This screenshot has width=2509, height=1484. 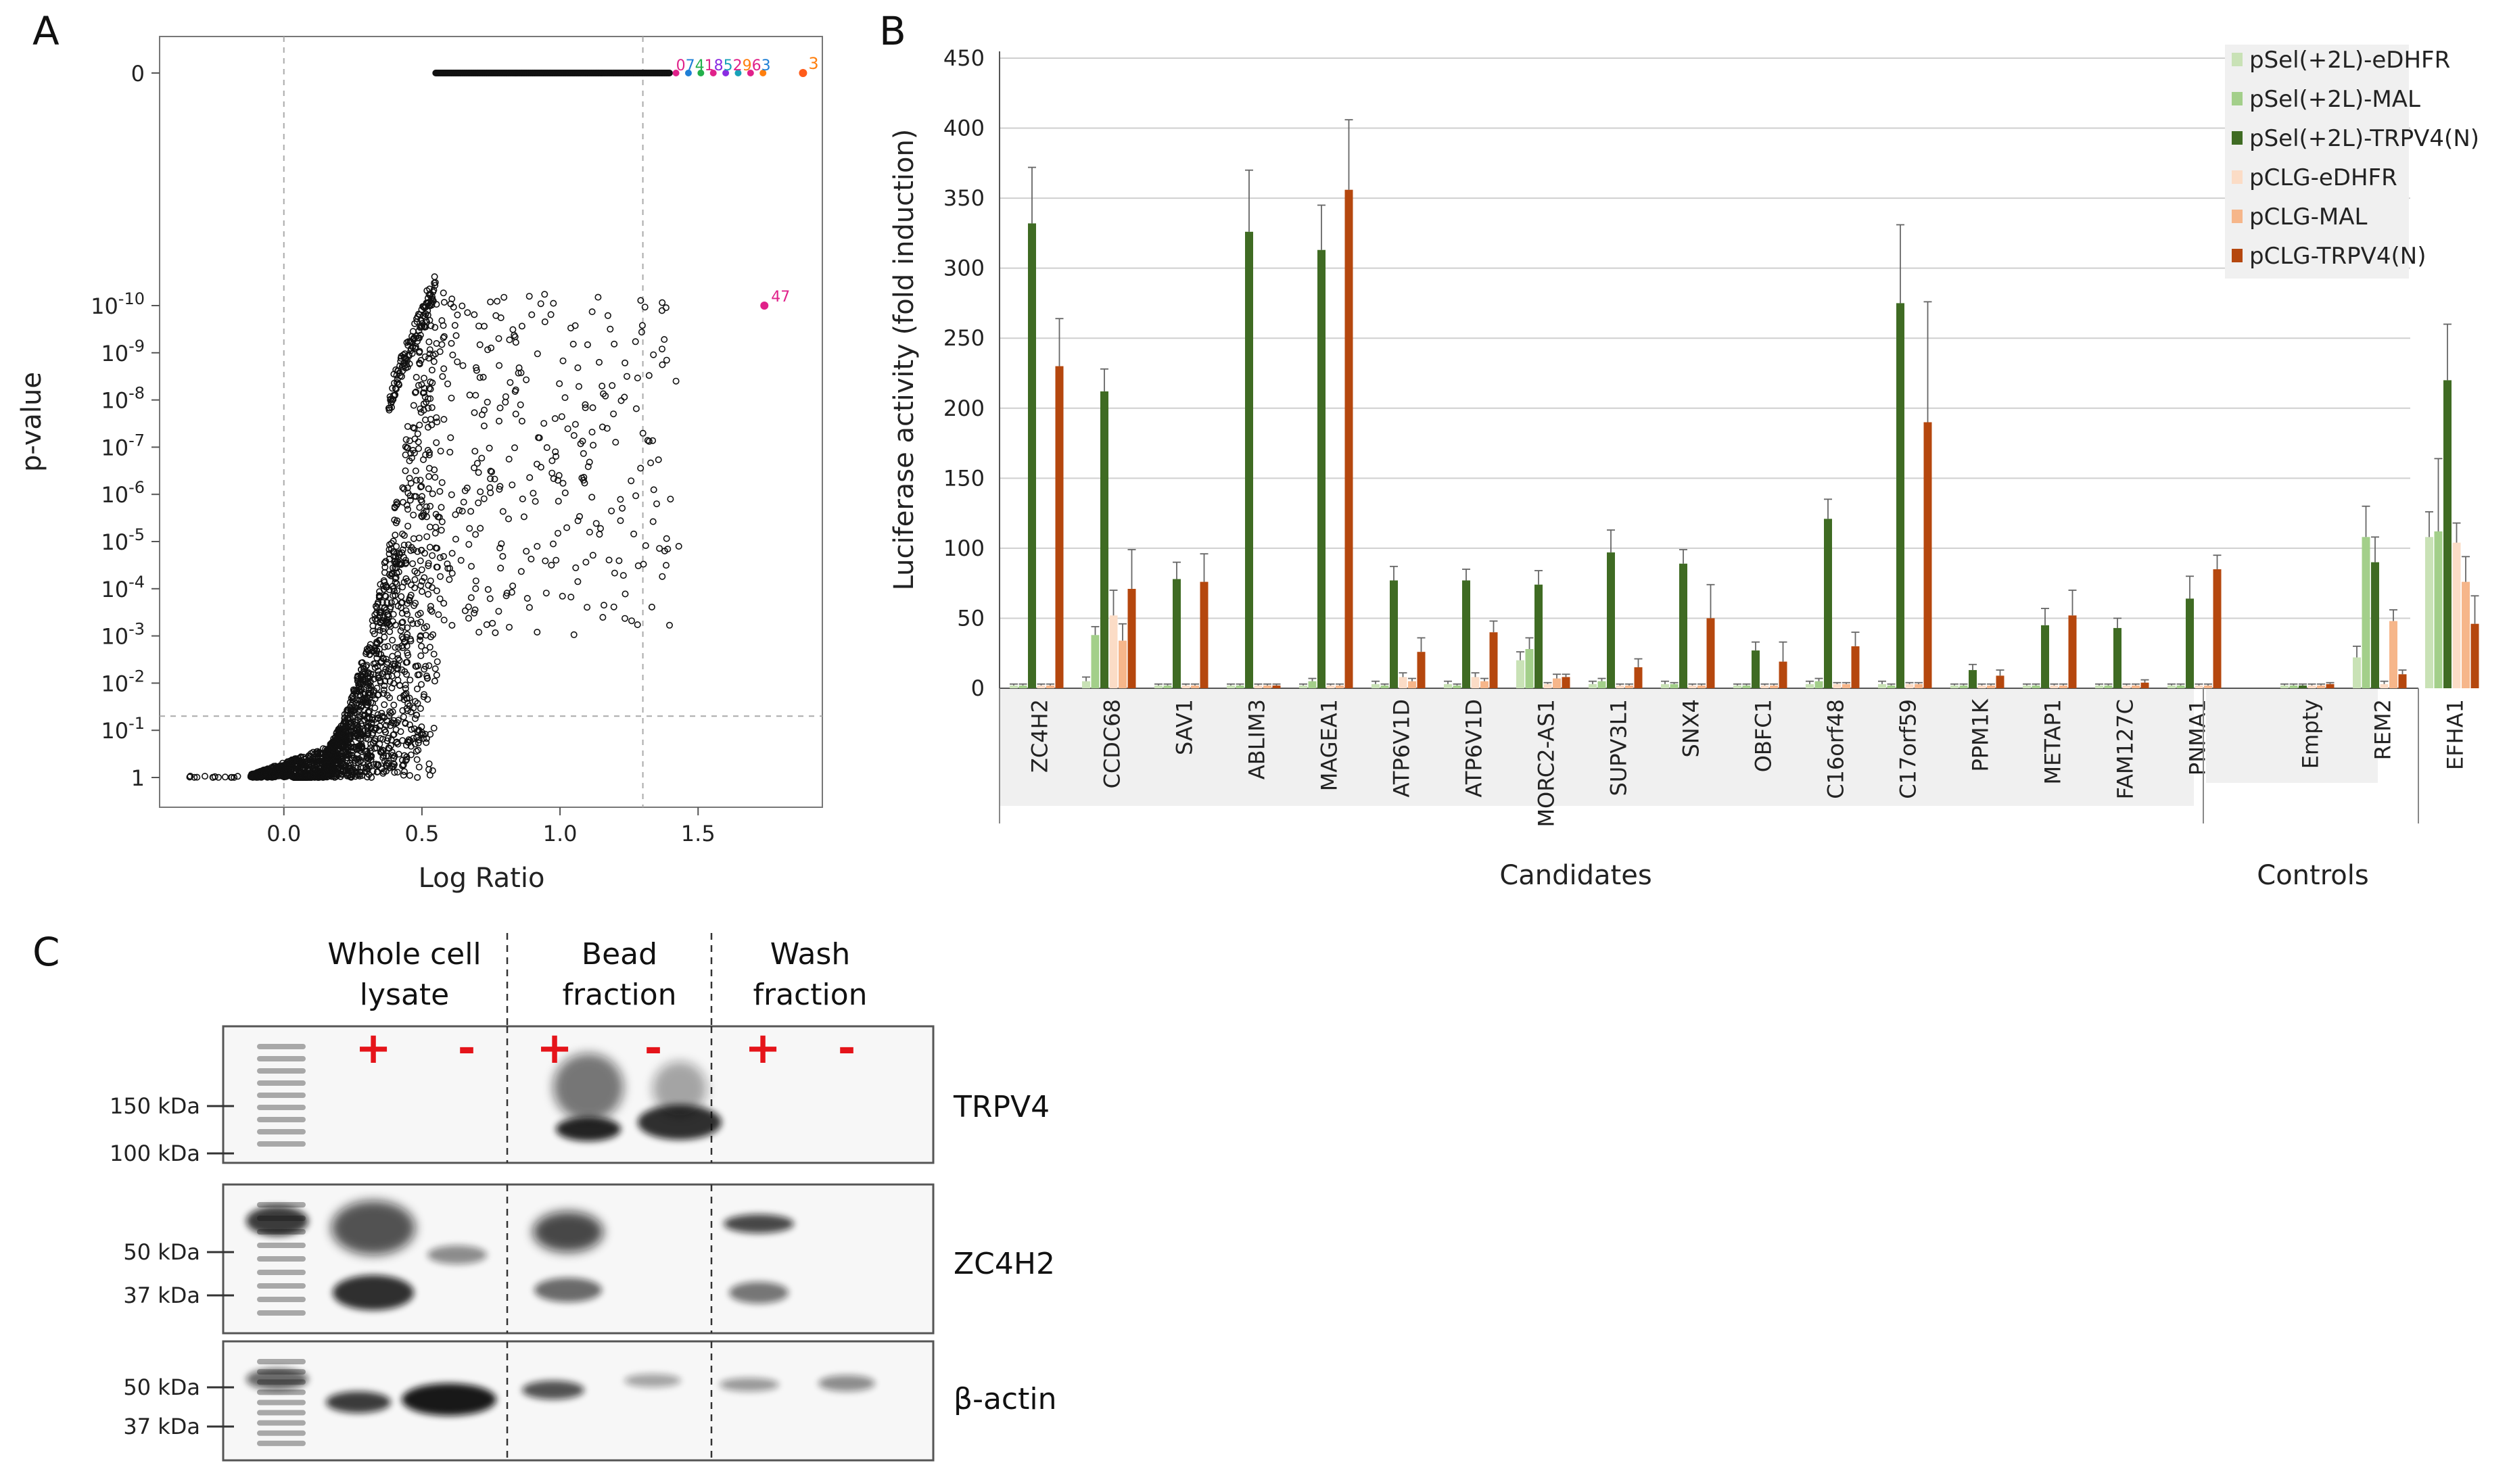 I want to click on y-axis-title: p-value, so click(x=31, y=422).